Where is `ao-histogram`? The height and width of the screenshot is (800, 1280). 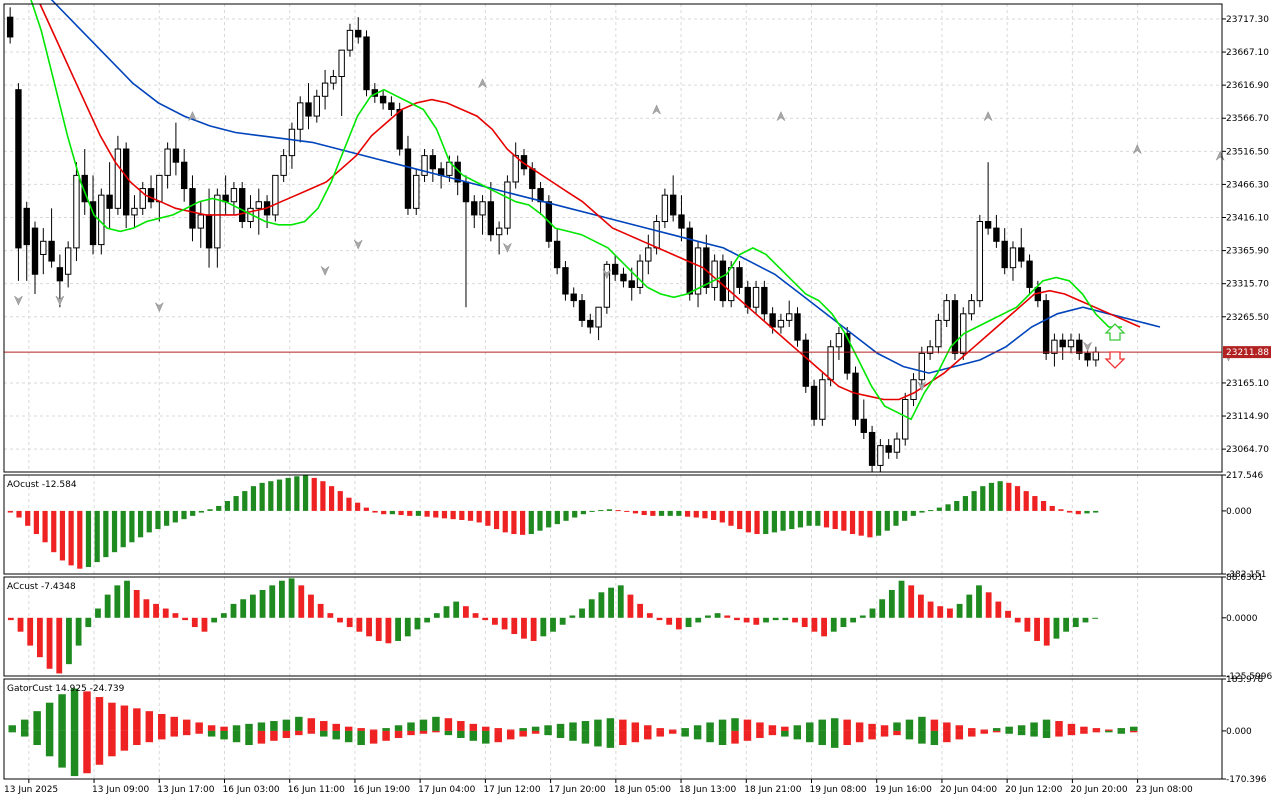
ao-histogram is located at coordinates (553, 522).